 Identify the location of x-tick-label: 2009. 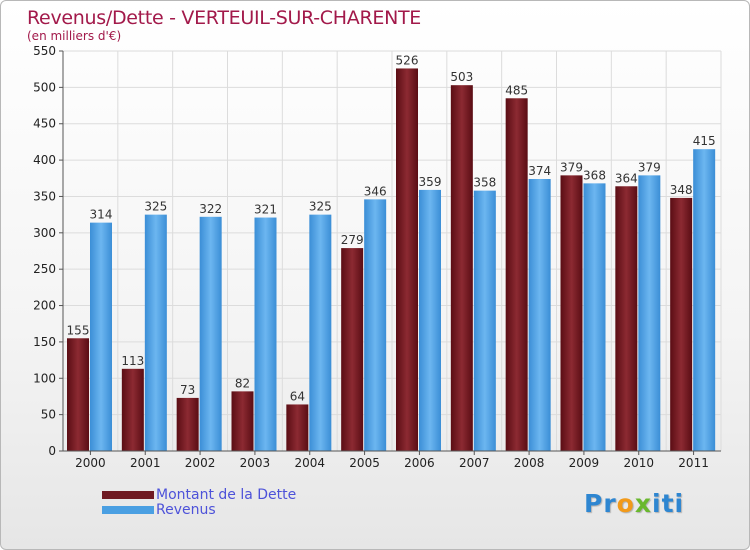
(584, 463).